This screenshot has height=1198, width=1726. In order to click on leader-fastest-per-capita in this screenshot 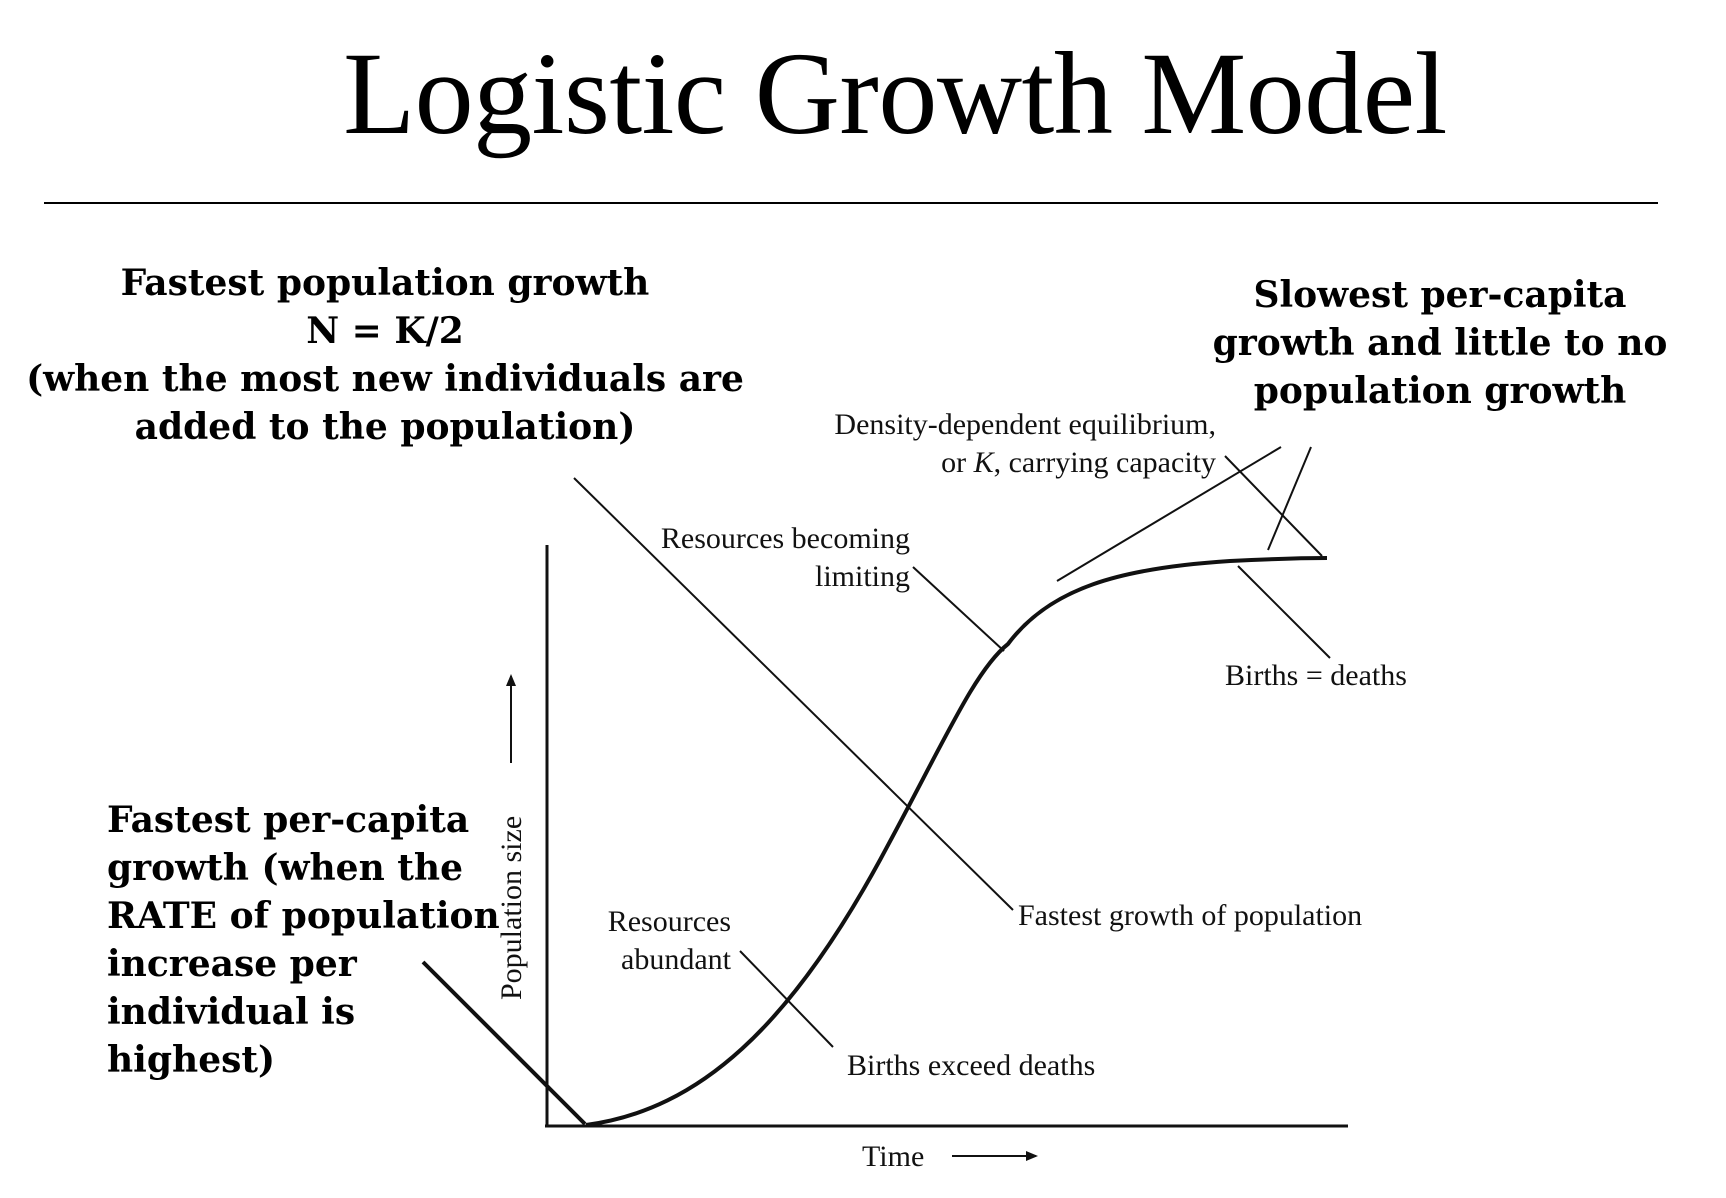, I will do `click(504, 1043)`.